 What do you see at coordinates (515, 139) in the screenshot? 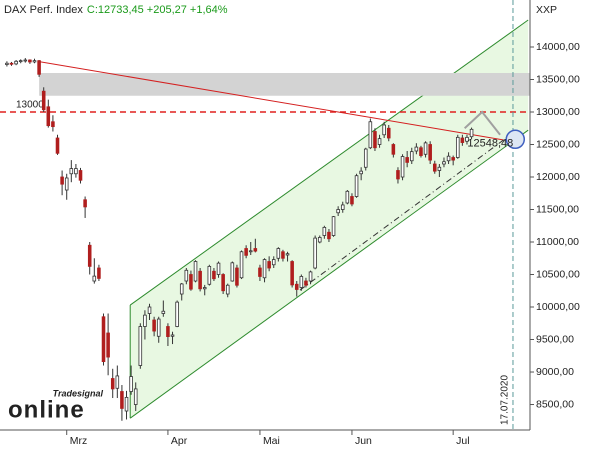
I see `target-marker` at bounding box center [515, 139].